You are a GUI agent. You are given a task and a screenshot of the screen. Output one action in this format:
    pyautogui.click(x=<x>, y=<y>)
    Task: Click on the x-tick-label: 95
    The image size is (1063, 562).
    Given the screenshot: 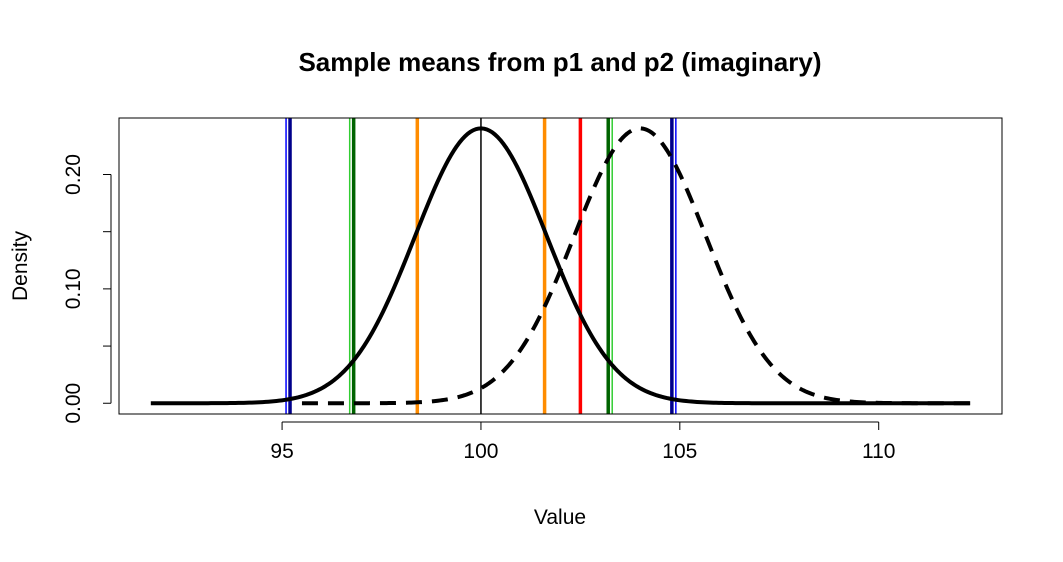 What is the action you would take?
    pyautogui.click(x=281, y=451)
    